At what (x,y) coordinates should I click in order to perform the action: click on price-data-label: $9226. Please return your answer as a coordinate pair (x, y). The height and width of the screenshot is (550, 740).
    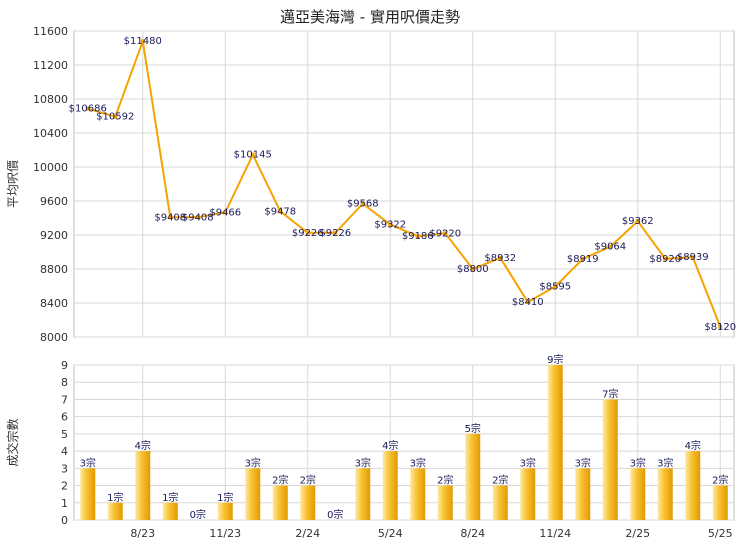
    Looking at the image, I should click on (308, 233).